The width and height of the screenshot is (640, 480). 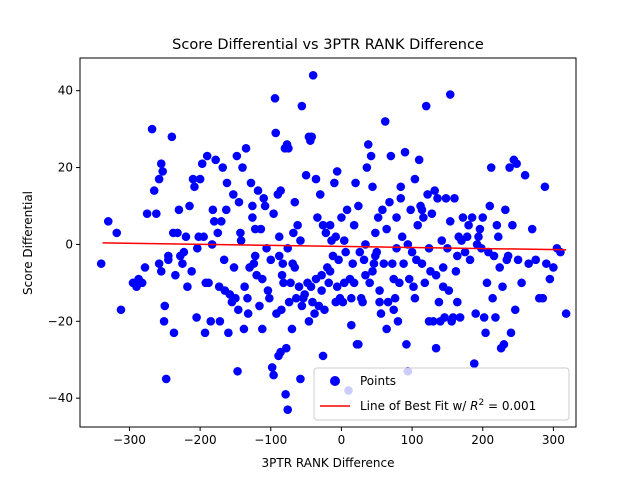 What do you see at coordinates (65, 91) in the screenshot?
I see `y-tick-label: 40` at bounding box center [65, 91].